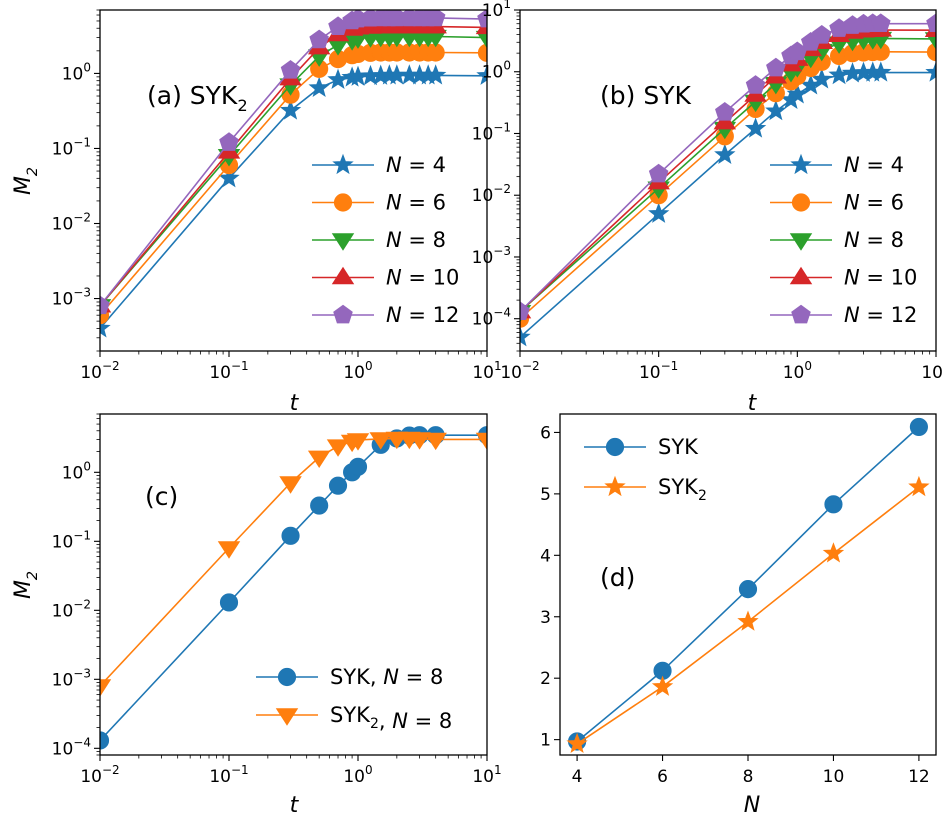 This screenshot has width=943, height=817. I want to click on panel-b-ytick-label-2: 10⁻², so click(491, 194).